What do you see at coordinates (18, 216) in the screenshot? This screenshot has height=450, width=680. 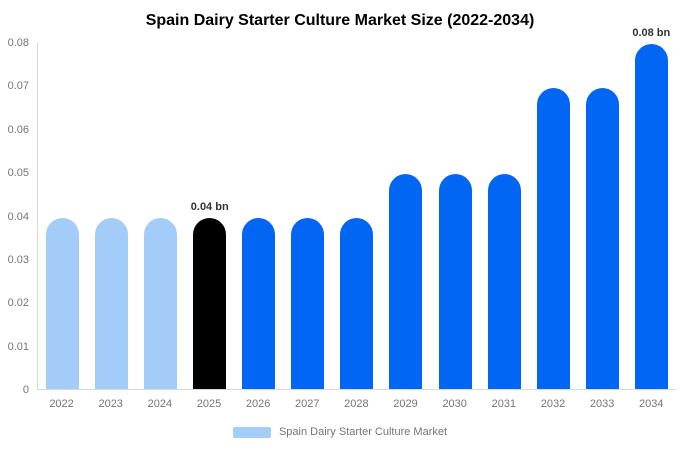 I see `y-tick-label: 0.04` at bounding box center [18, 216].